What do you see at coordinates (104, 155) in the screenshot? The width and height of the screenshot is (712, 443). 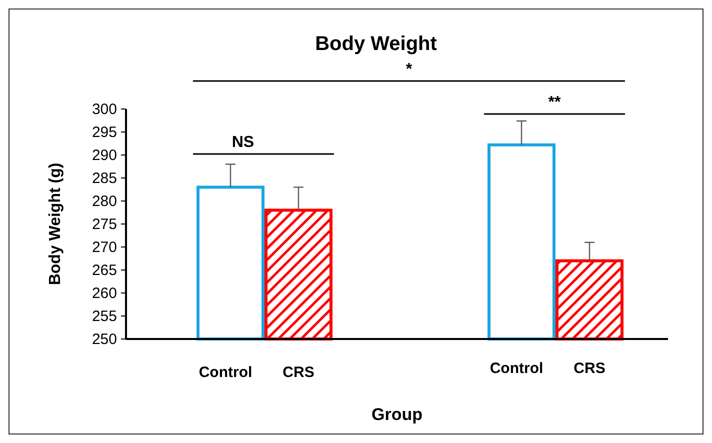 I see `y-tick-label: 290` at bounding box center [104, 155].